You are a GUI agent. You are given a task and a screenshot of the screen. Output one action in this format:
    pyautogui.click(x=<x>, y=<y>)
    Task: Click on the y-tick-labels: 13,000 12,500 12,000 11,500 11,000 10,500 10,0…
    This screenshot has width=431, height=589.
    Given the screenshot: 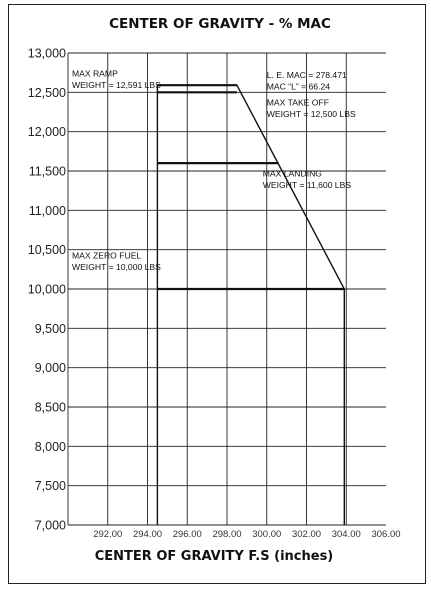 What is the action you would take?
    pyautogui.click(x=47, y=290)
    